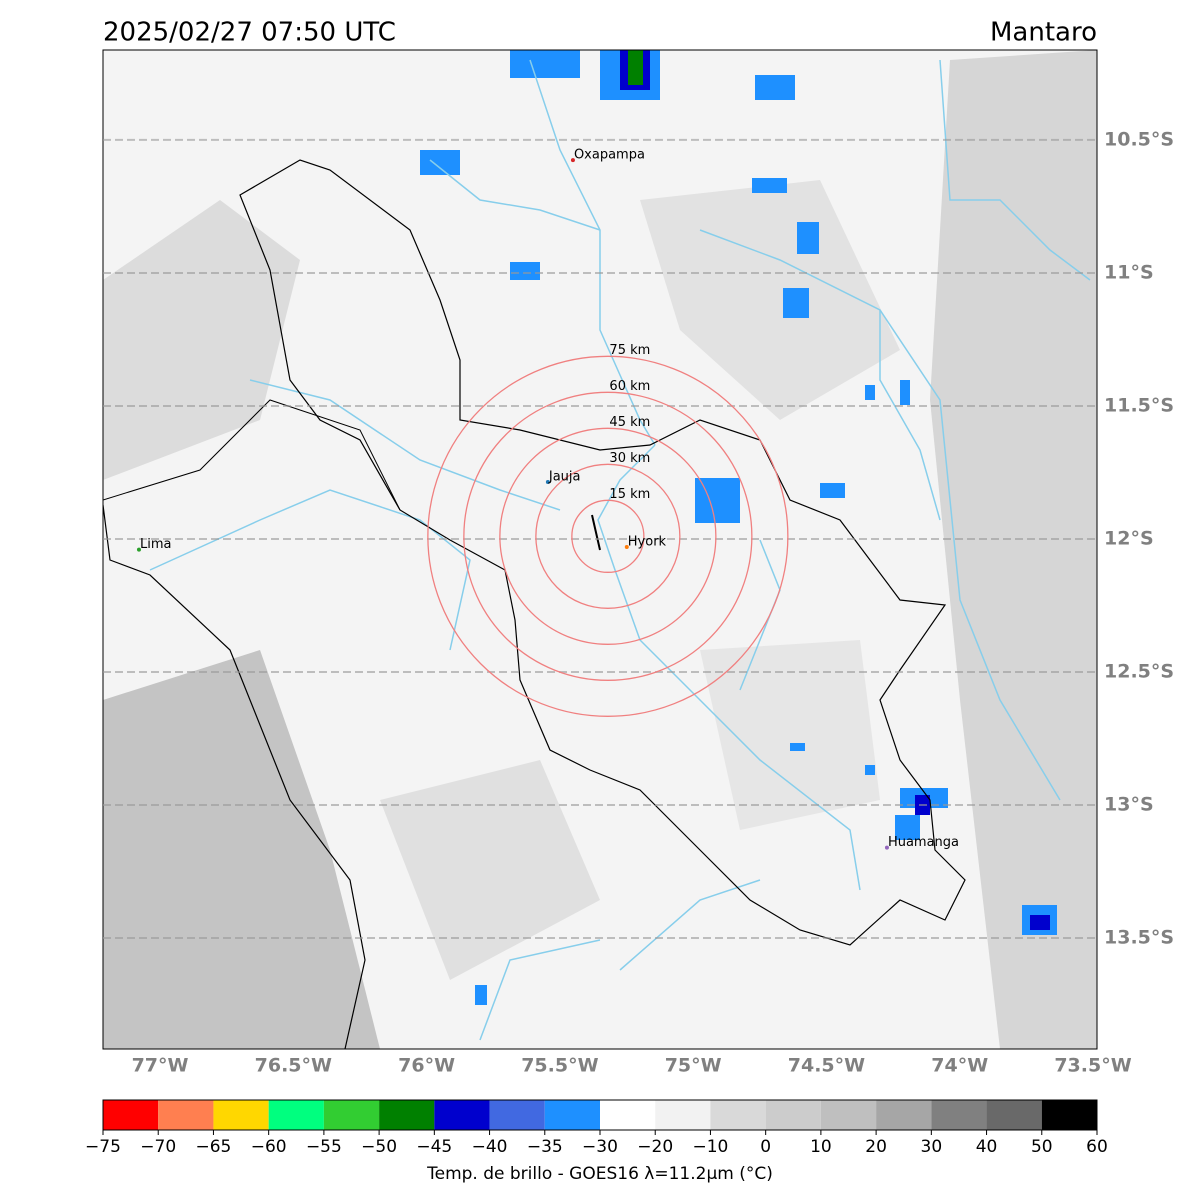 This screenshot has height=1200, width=1200. Describe the element at coordinates (959, 1066) in the screenshot. I see `lon-label: 74°W` at that location.